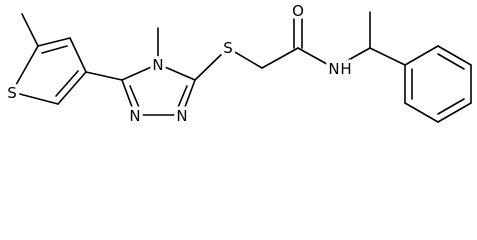  What do you see at coordinates (345, 69) in the screenshot?
I see `atom-label: H` at bounding box center [345, 69].